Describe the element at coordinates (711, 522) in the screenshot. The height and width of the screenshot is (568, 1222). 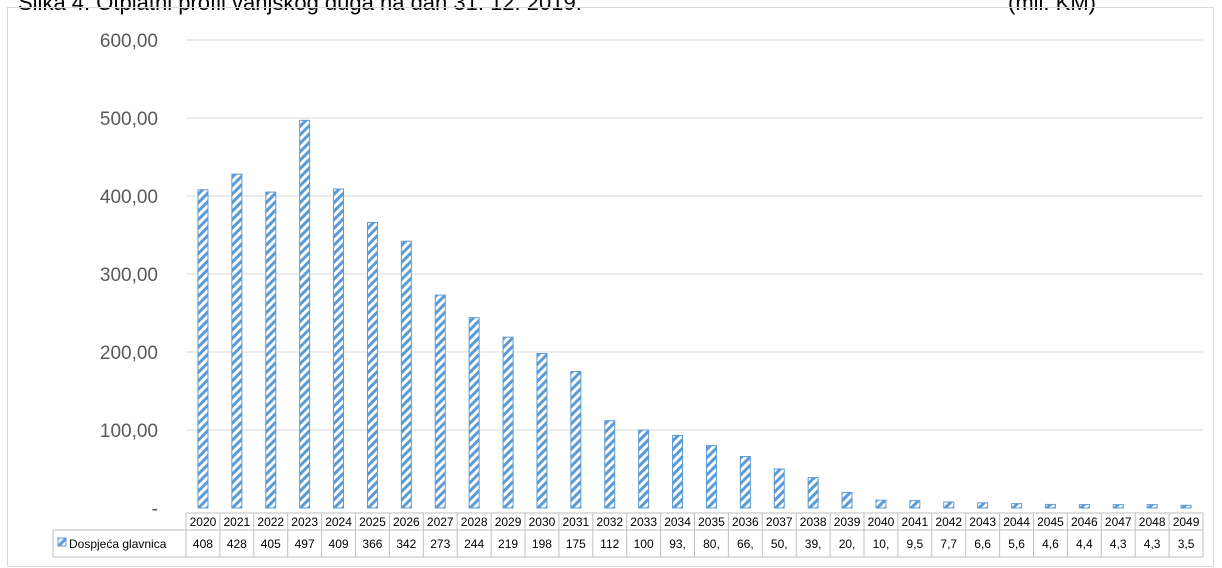
I see `x-tick-label: 2035` at that location.